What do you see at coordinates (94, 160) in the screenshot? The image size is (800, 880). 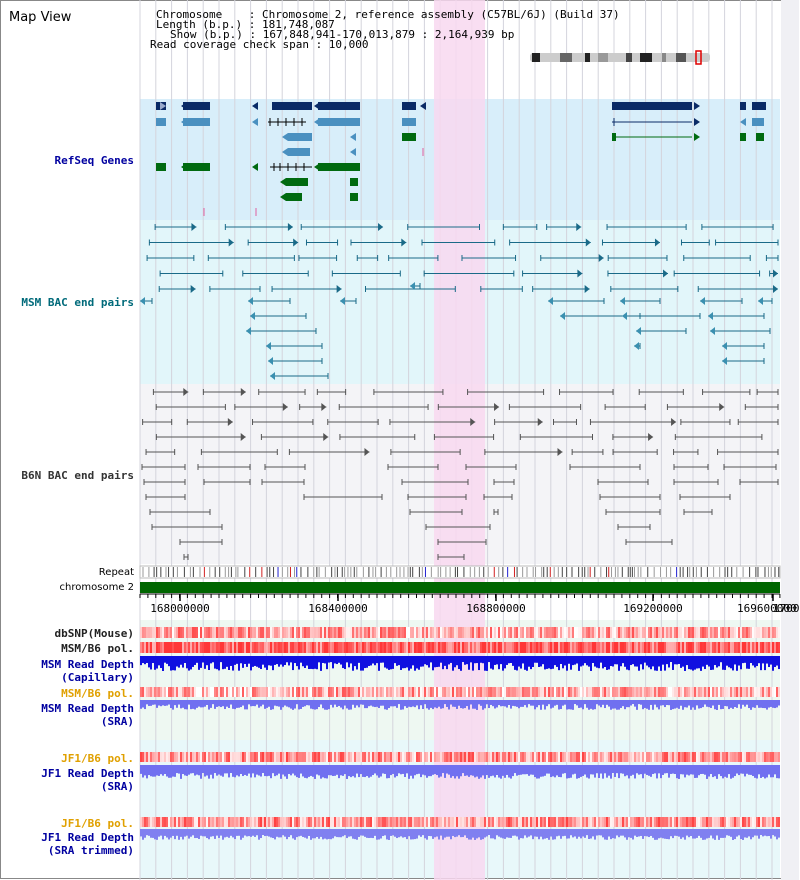 I see `track-label-refseq-genes: RefSeq Genes` at bounding box center [94, 160].